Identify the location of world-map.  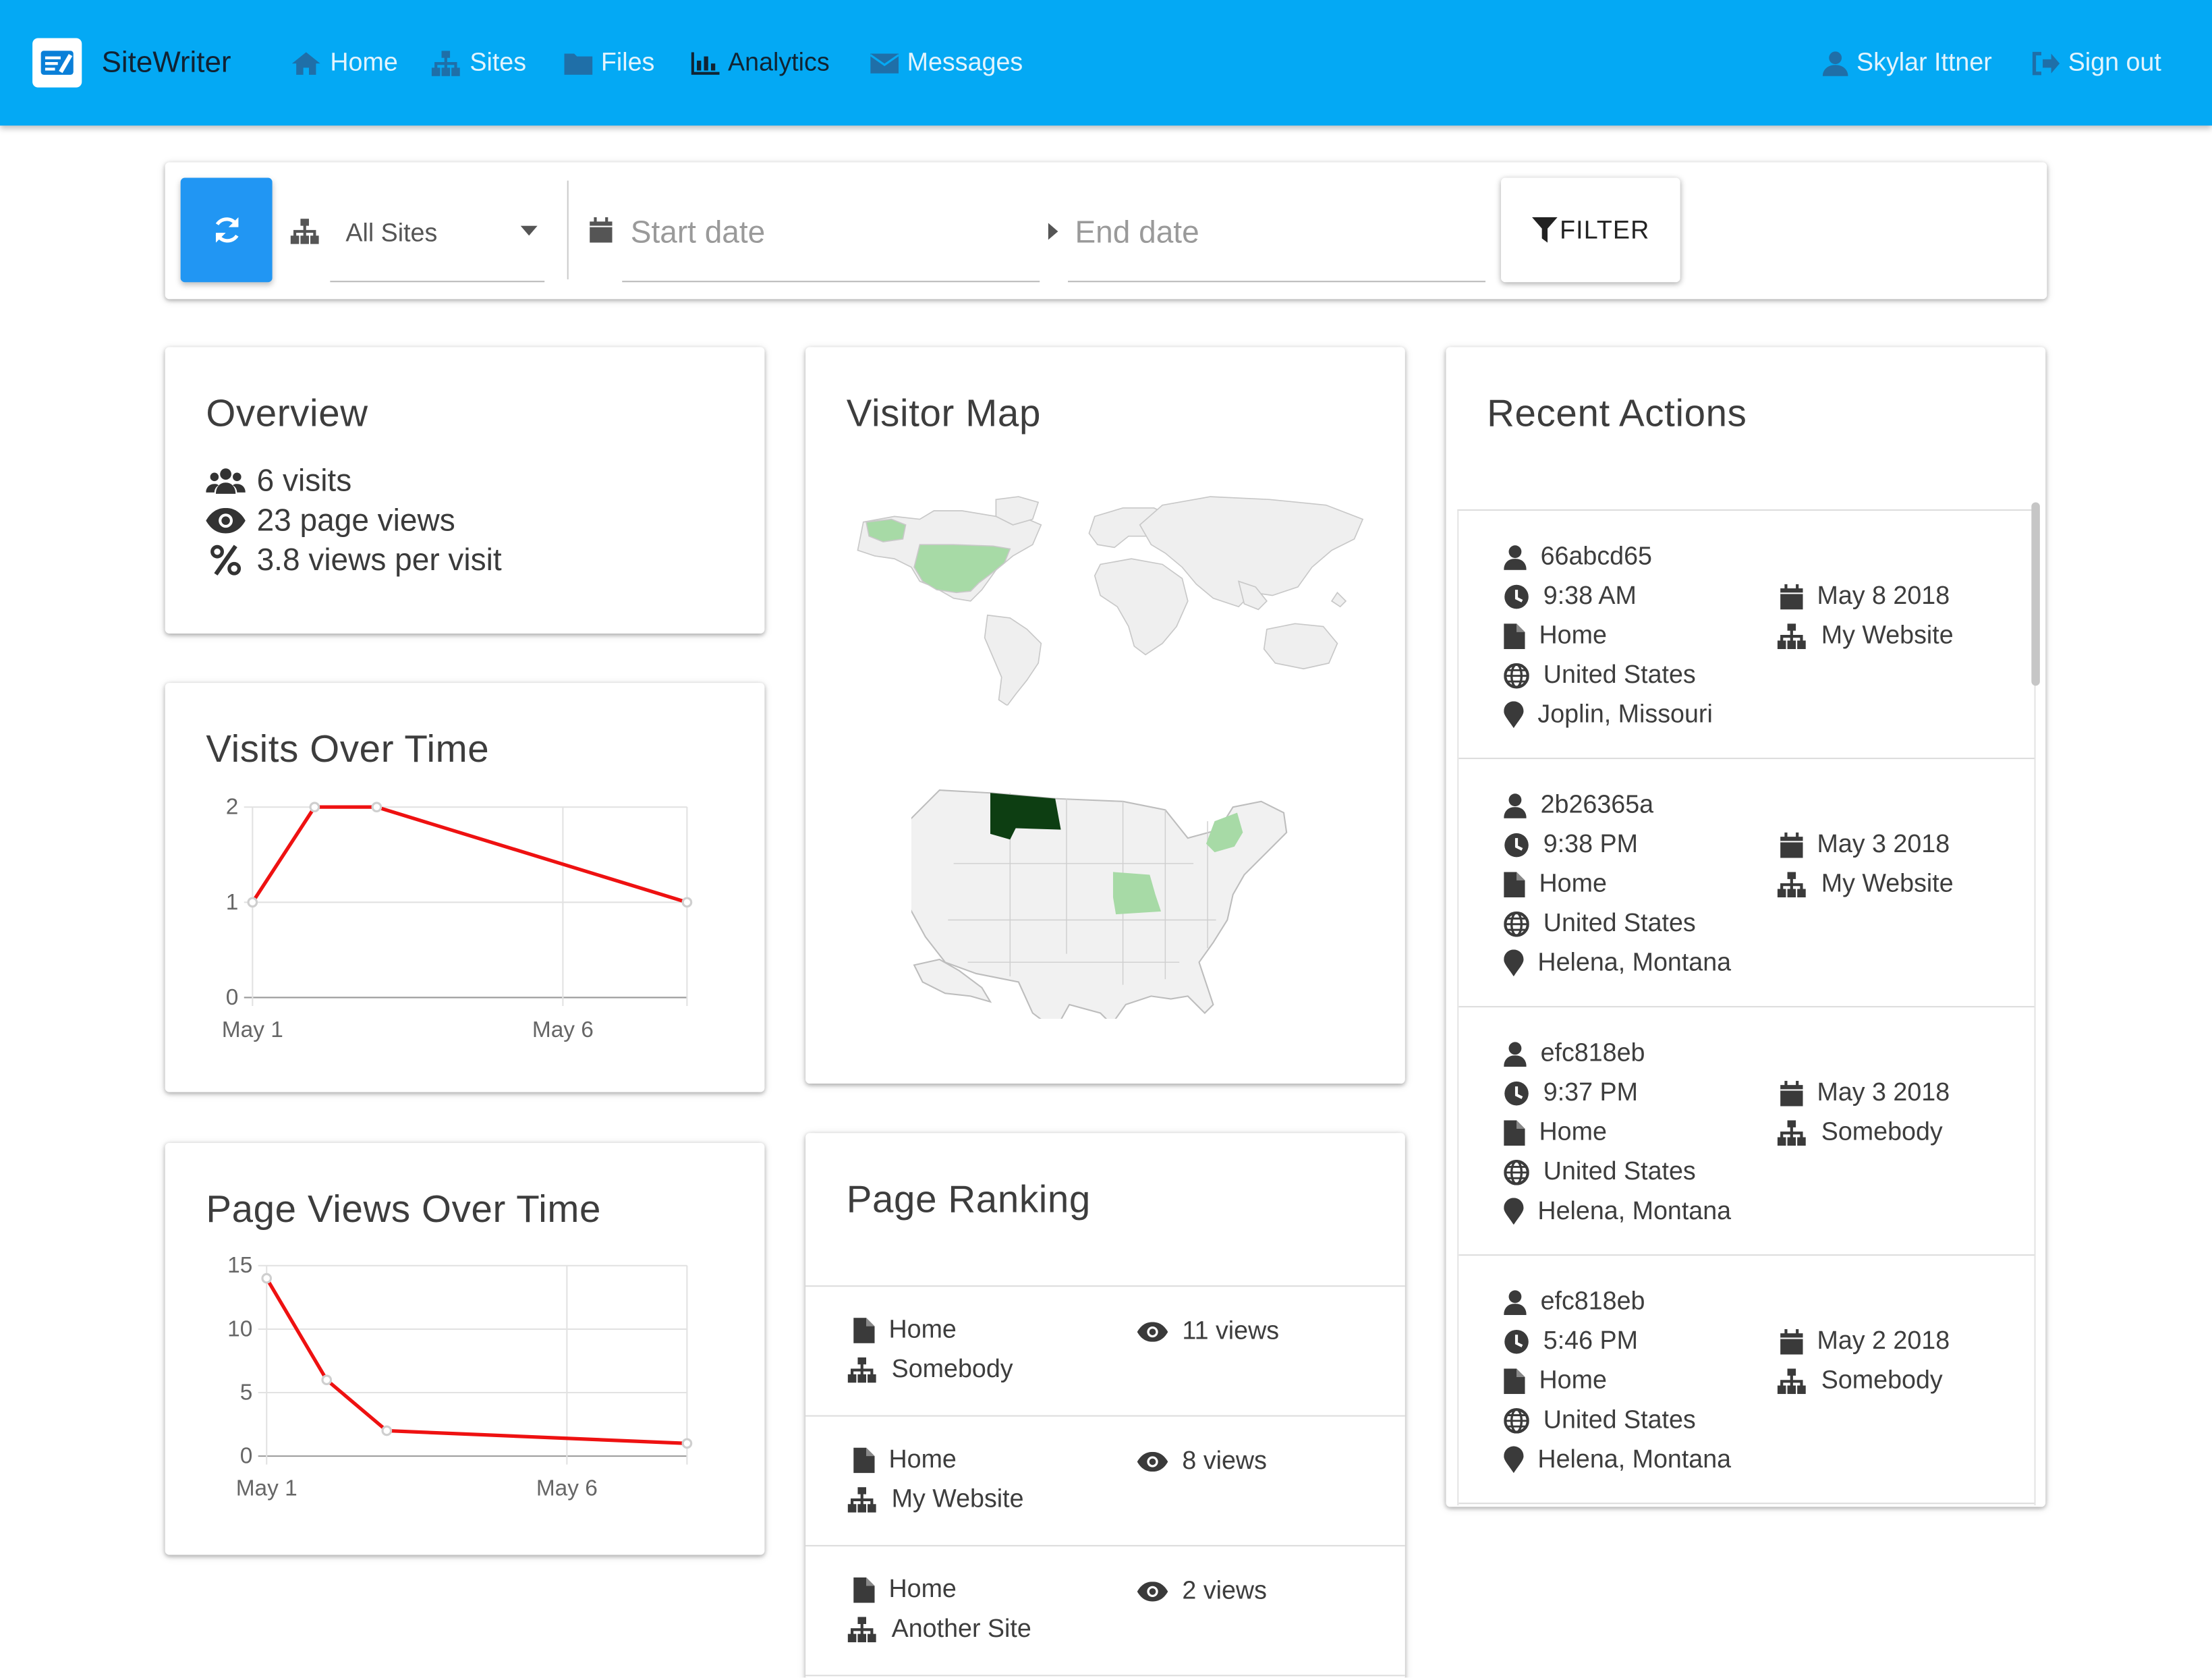
(1110, 601).